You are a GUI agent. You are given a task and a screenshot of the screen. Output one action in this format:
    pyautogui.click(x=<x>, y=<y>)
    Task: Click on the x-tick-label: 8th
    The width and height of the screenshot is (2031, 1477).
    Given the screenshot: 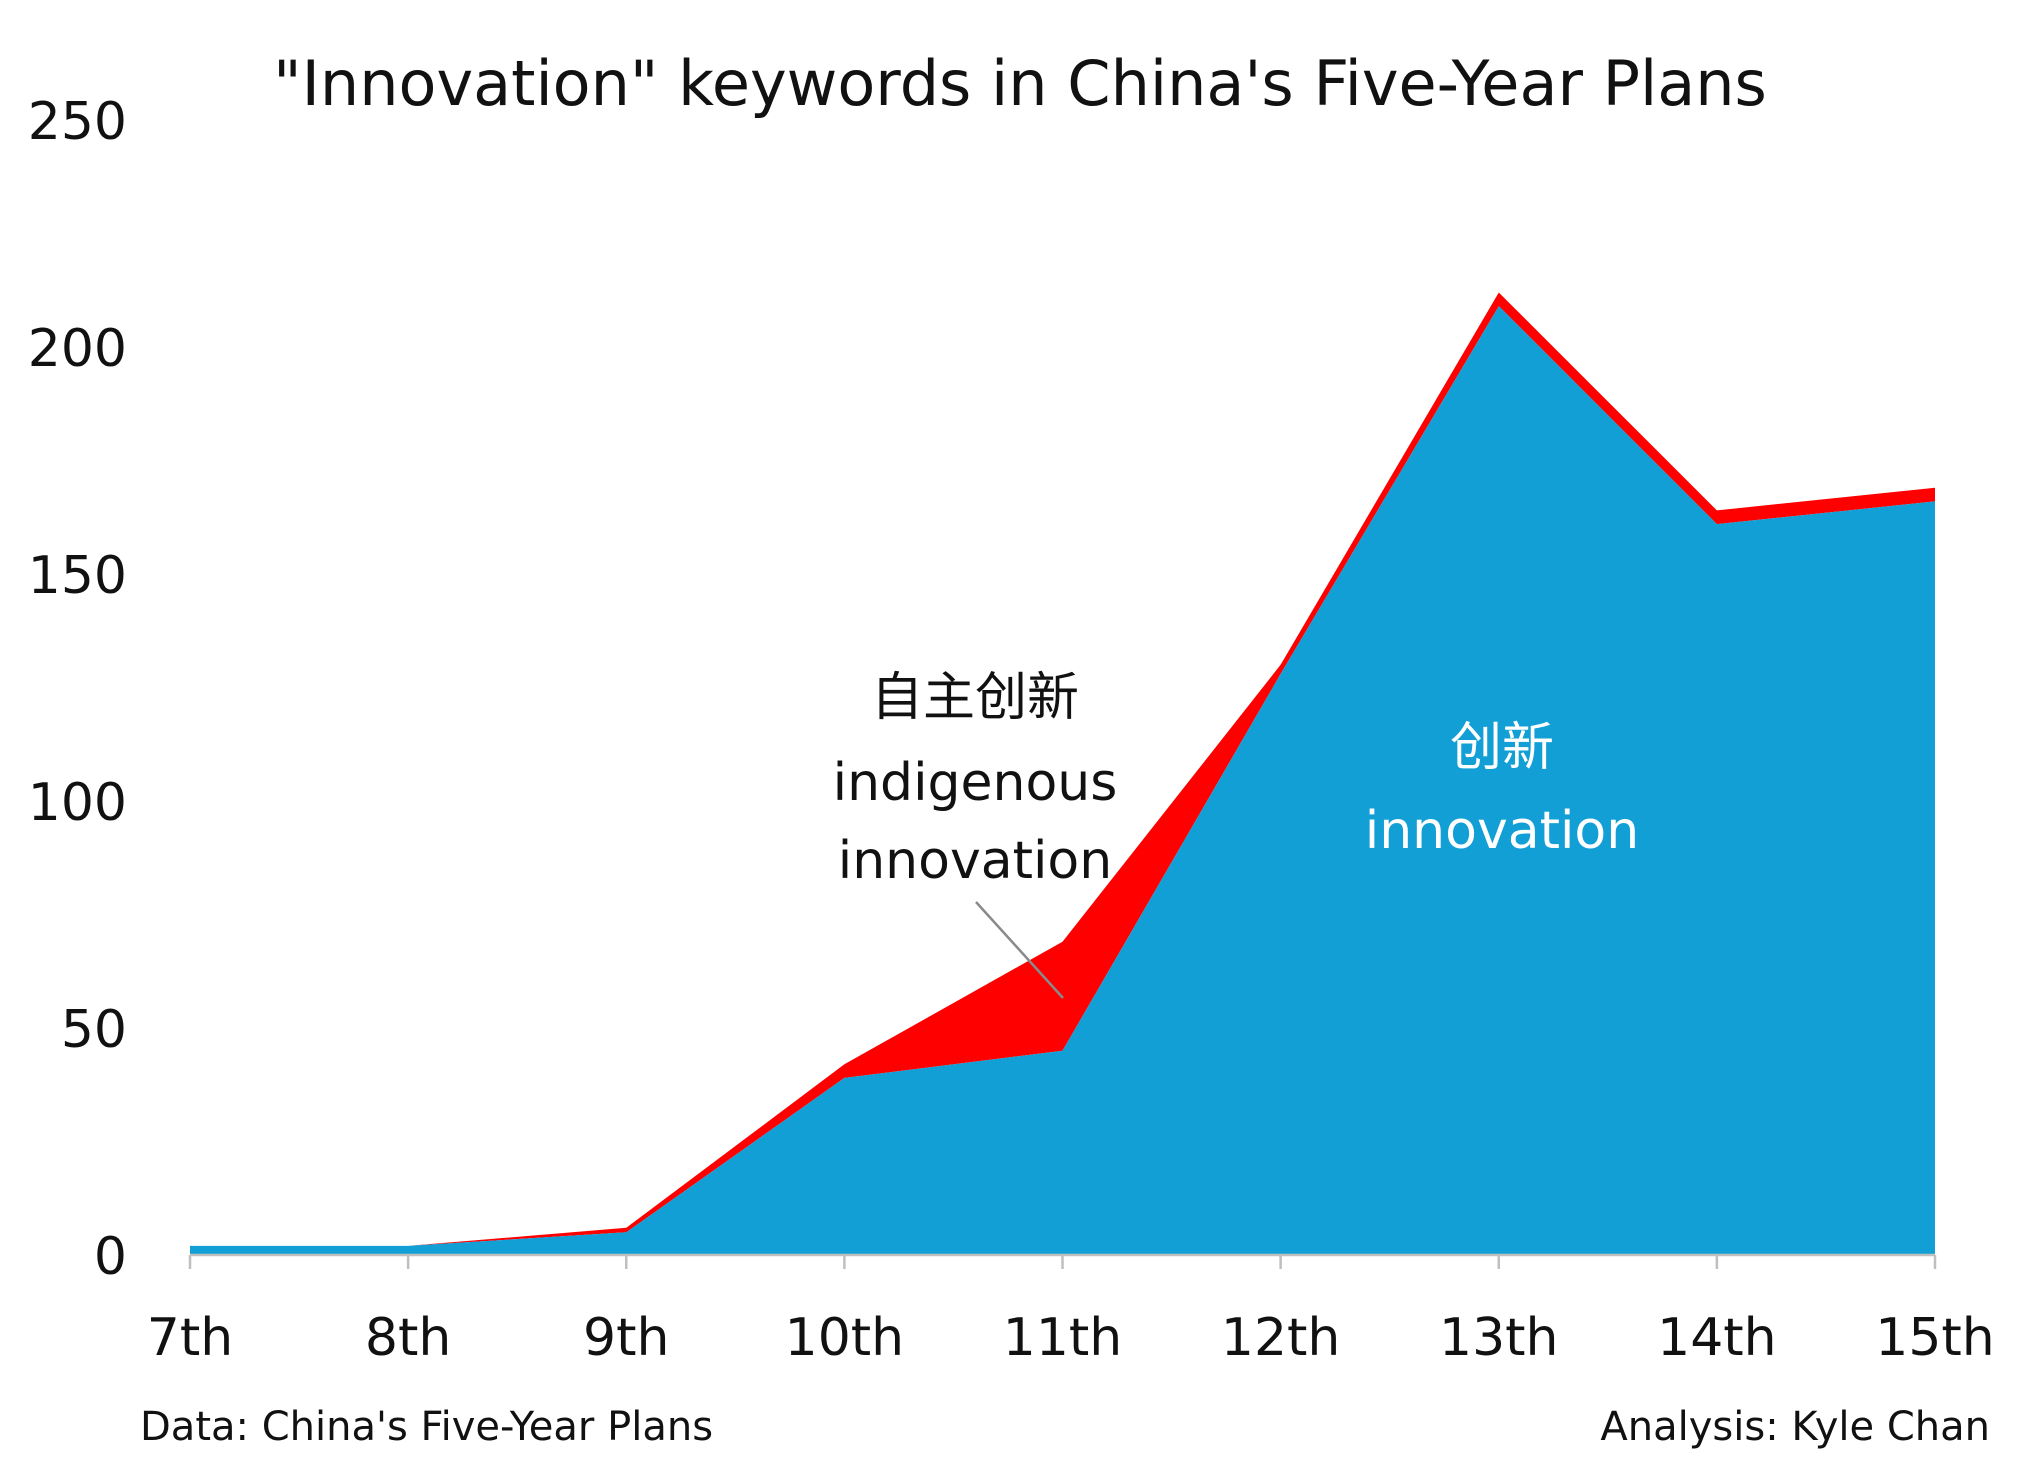 What is the action you would take?
    pyautogui.click(x=408, y=1338)
    